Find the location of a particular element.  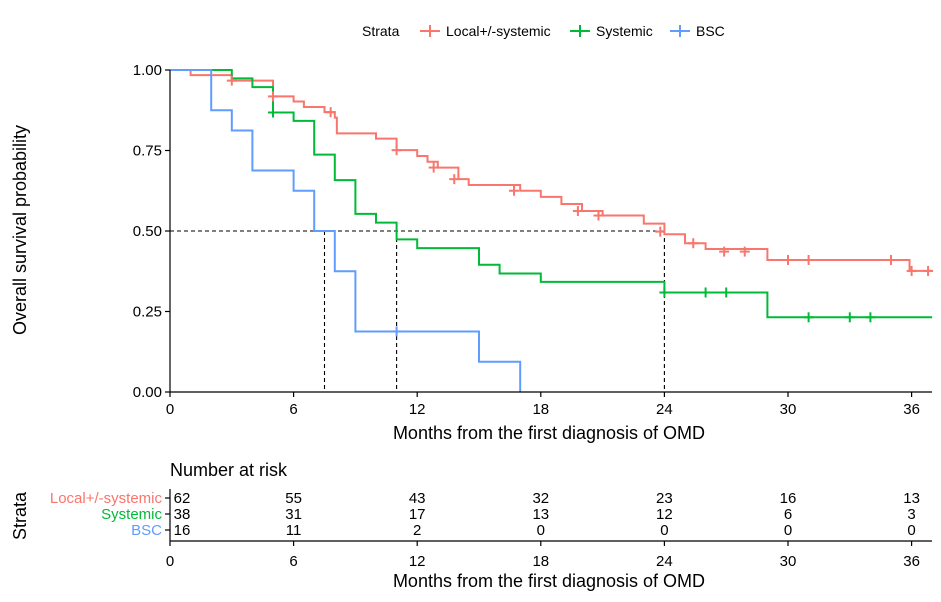

x-tick-label-3: 18 is located at coordinates (540, 409).